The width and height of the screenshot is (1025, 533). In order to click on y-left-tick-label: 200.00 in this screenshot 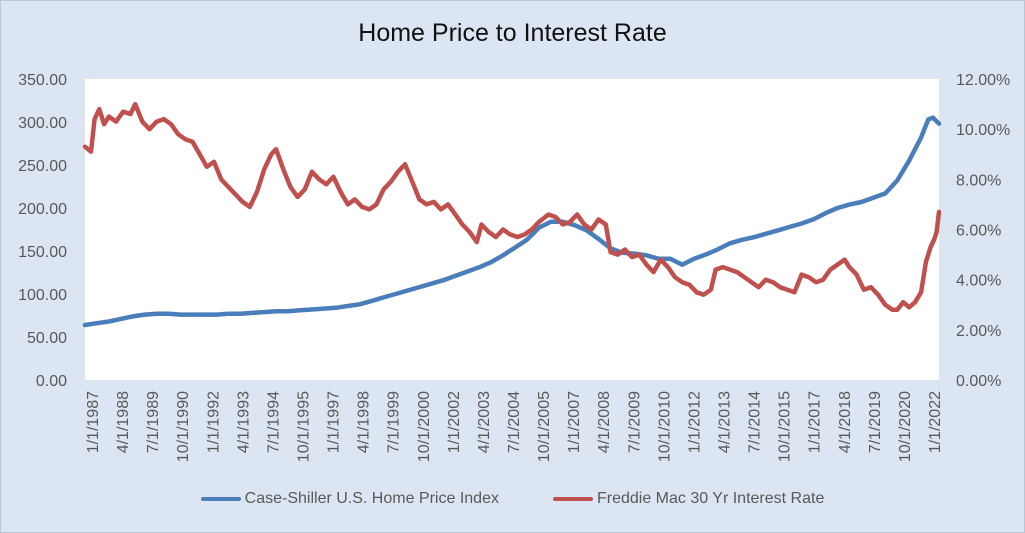, I will do `click(42, 209)`.